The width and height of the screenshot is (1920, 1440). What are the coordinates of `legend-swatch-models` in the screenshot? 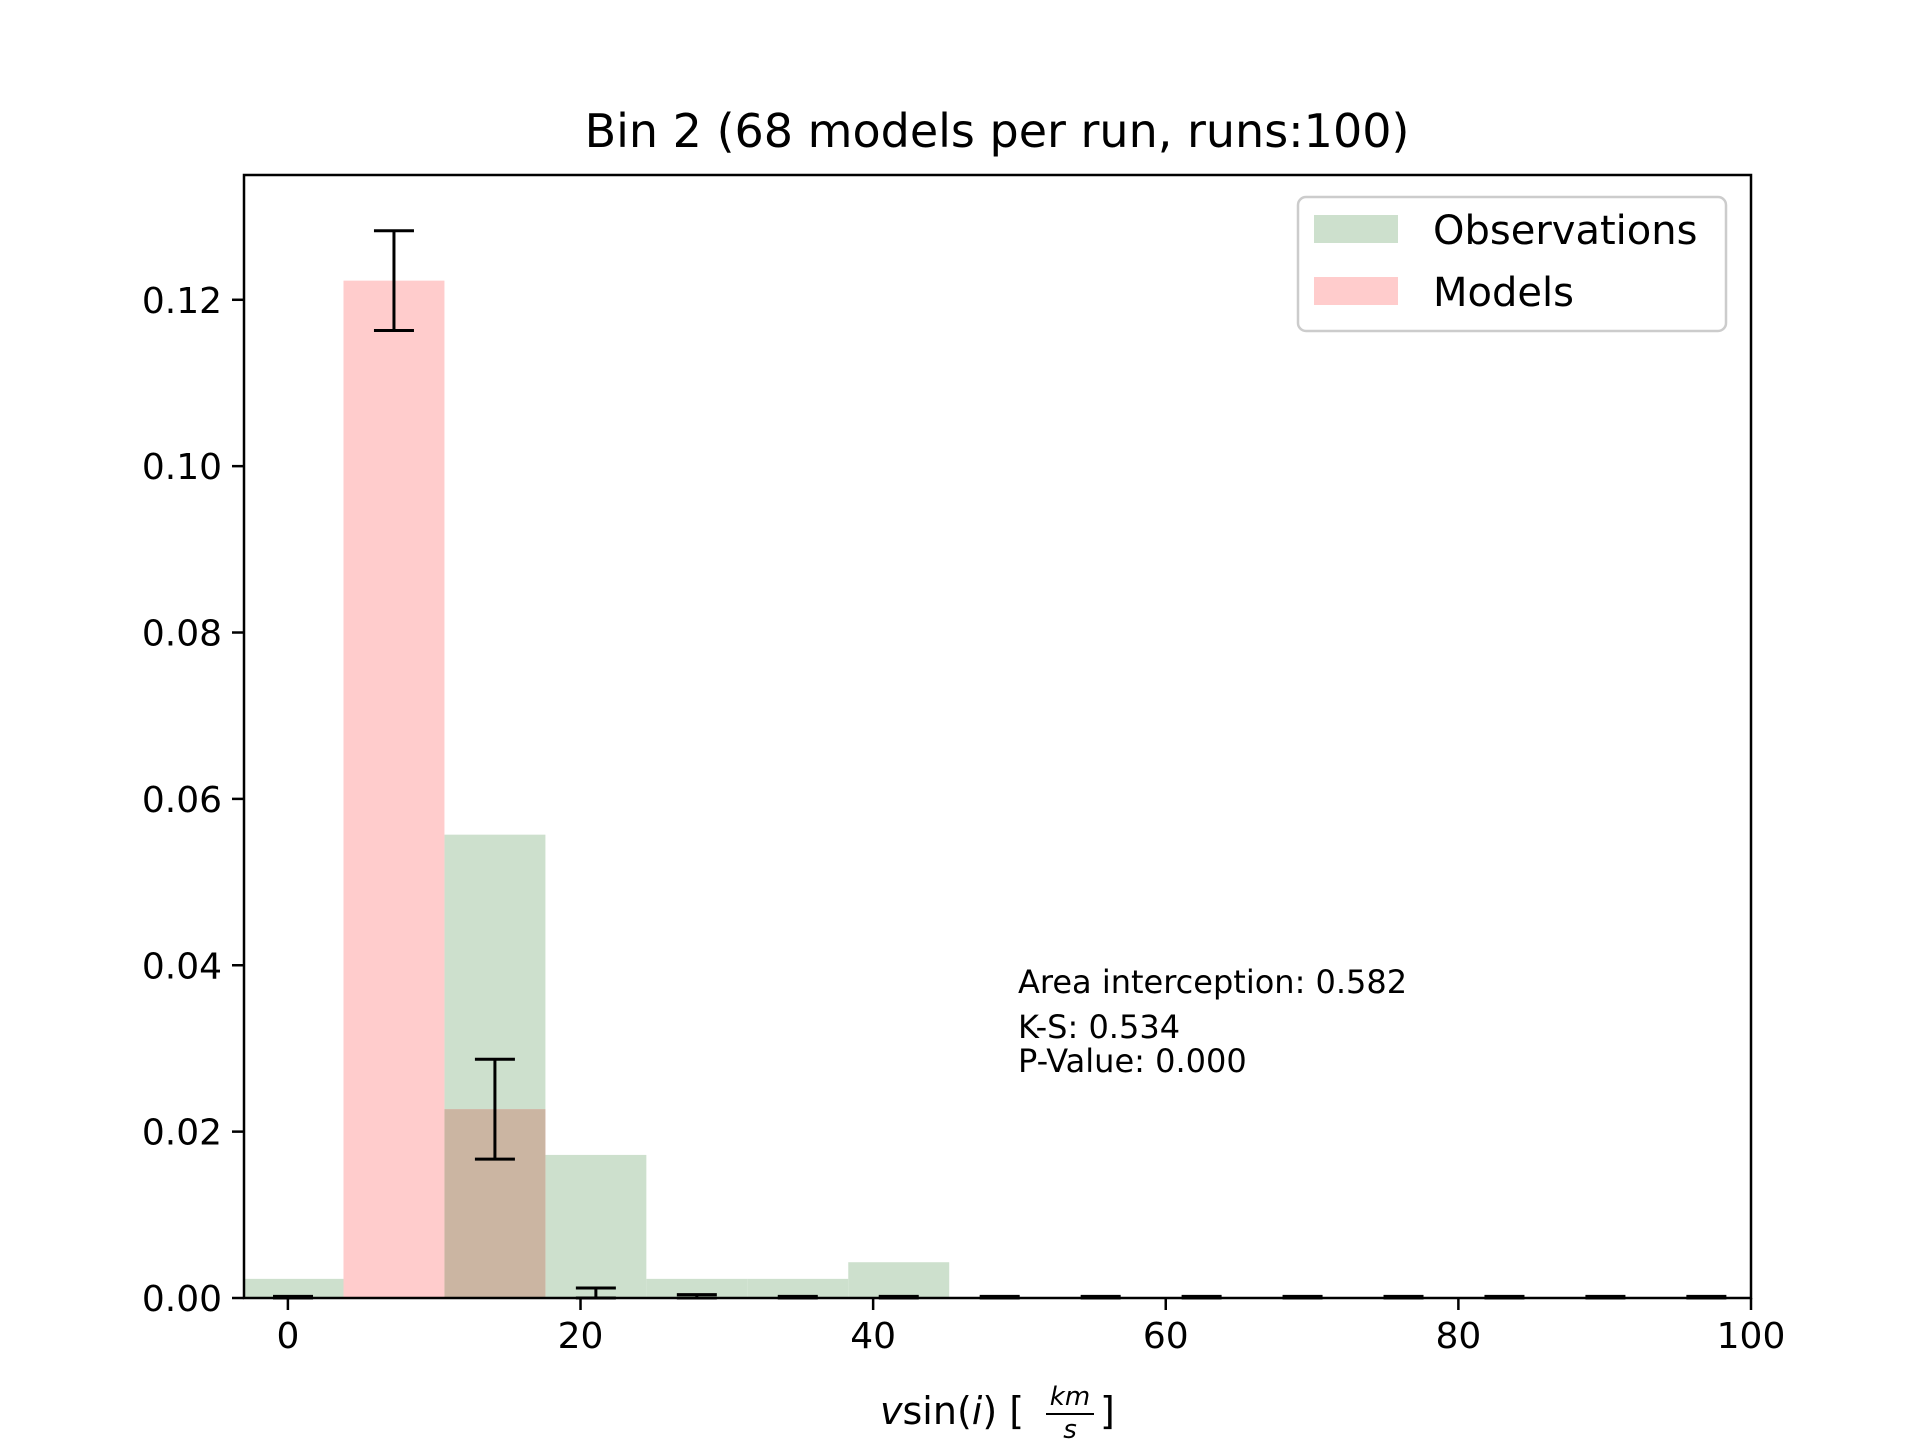 It's located at (1356, 291).